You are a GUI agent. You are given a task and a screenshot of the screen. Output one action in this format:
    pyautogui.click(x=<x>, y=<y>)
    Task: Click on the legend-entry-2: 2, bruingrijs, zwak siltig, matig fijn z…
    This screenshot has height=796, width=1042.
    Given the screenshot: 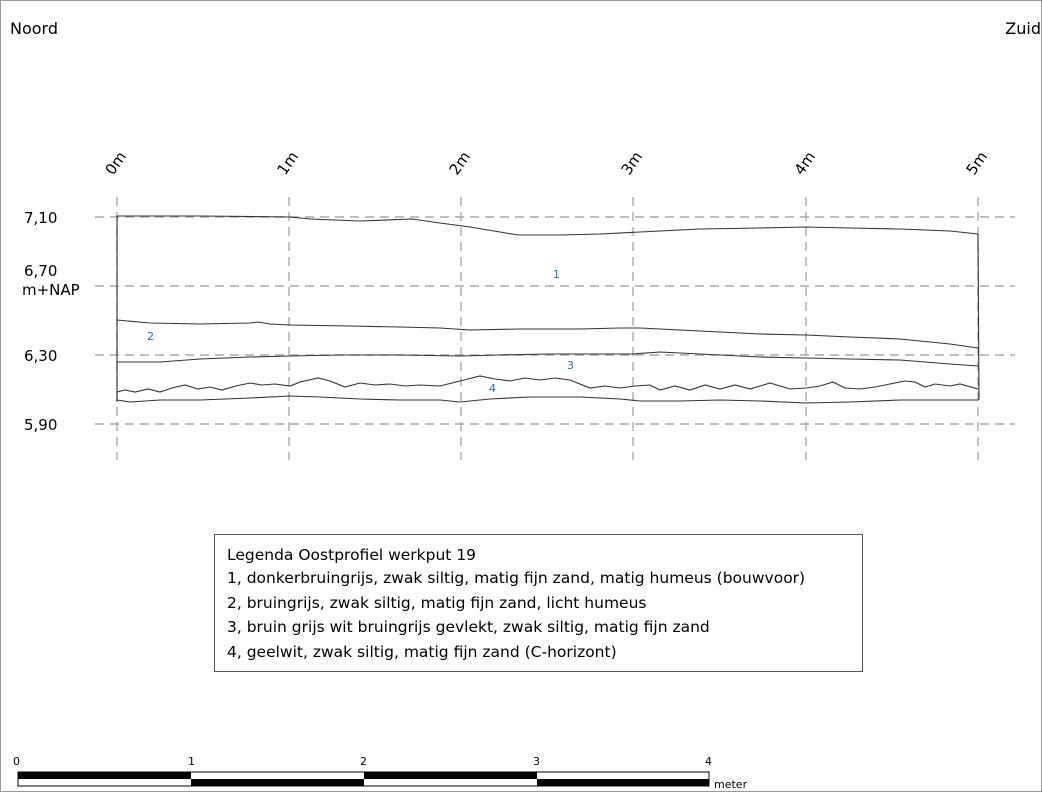 What is the action you would take?
    pyautogui.click(x=437, y=602)
    